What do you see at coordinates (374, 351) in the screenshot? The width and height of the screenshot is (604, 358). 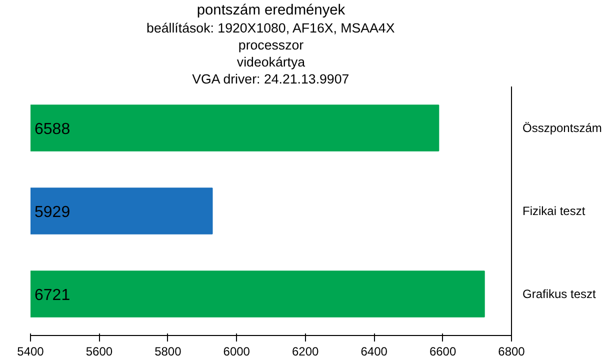 I see `x-tick-label: 6400` at bounding box center [374, 351].